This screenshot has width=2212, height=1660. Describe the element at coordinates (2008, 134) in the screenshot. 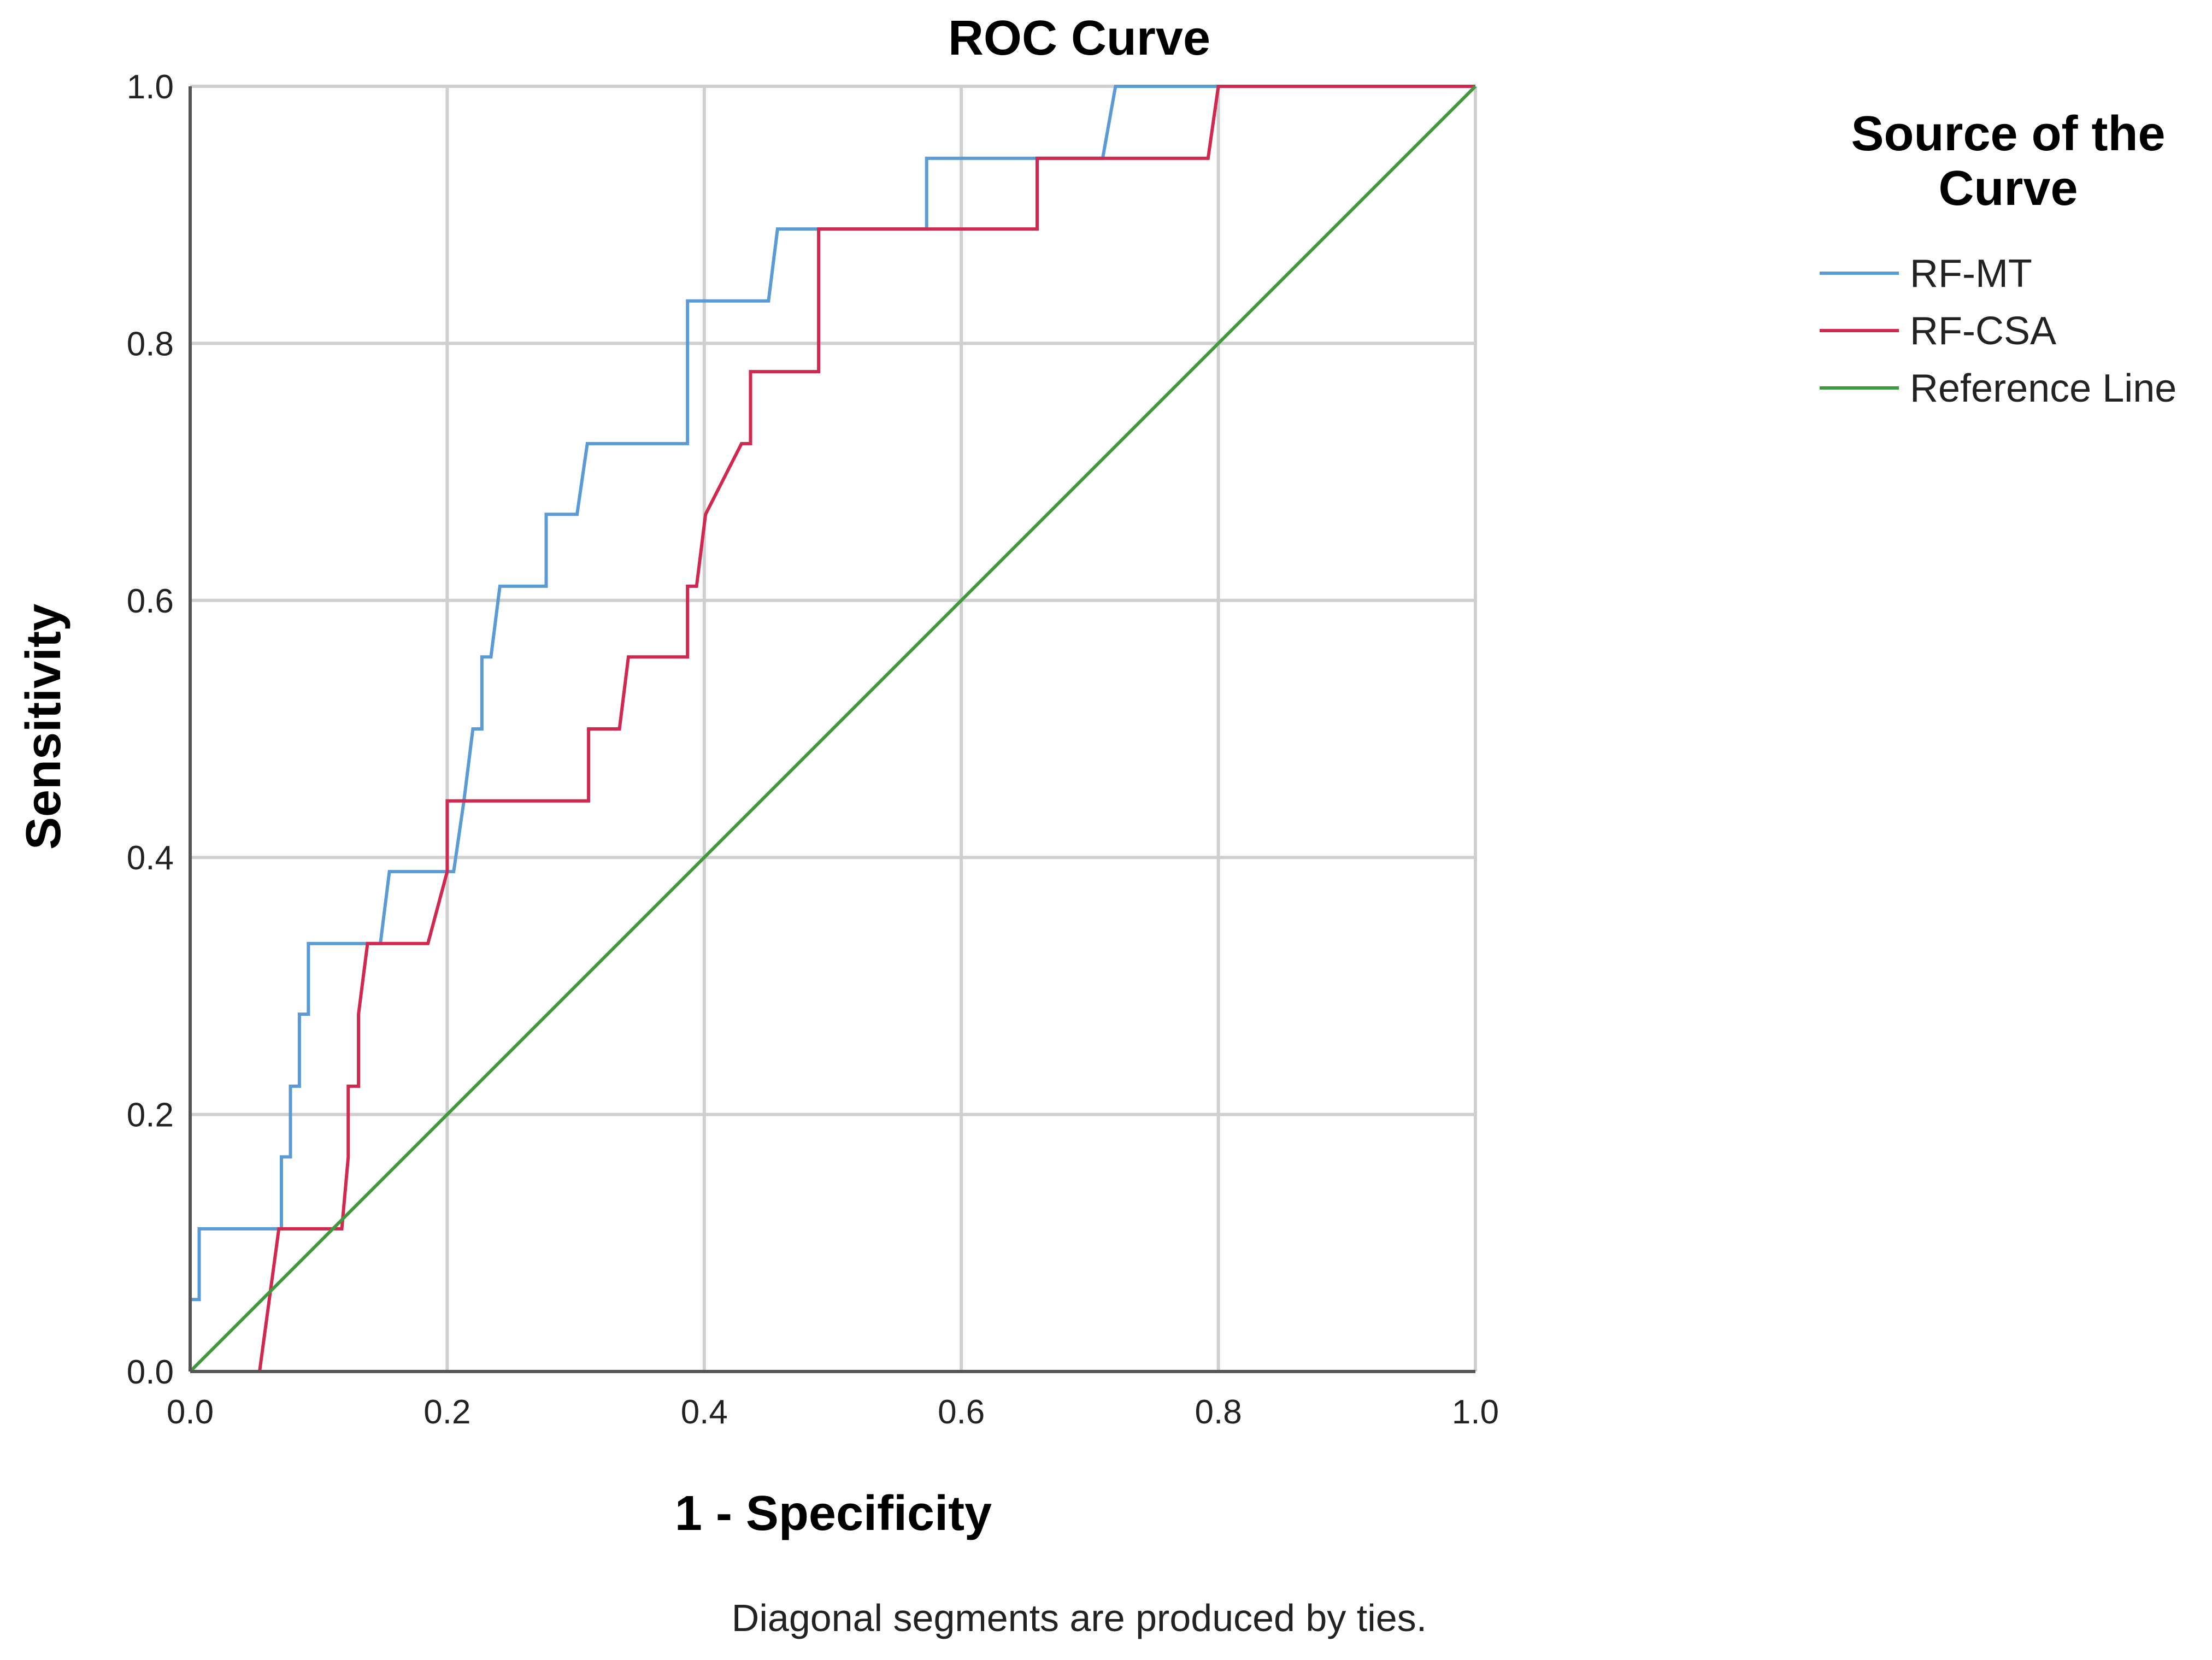

I see `legend-title-line-1: Source of the` at that location.